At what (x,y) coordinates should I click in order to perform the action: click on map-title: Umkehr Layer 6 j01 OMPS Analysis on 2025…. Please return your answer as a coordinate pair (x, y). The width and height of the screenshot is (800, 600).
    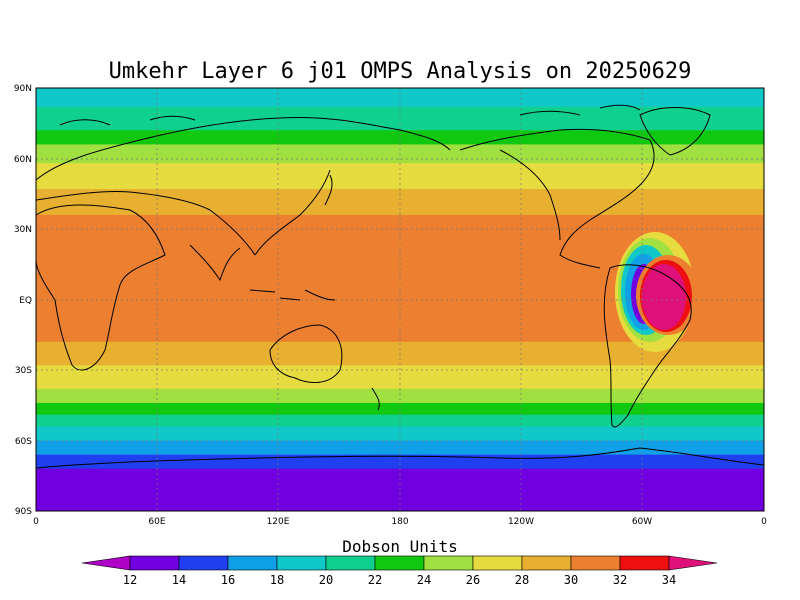
    Looking at the image, I should click on (400, 71).